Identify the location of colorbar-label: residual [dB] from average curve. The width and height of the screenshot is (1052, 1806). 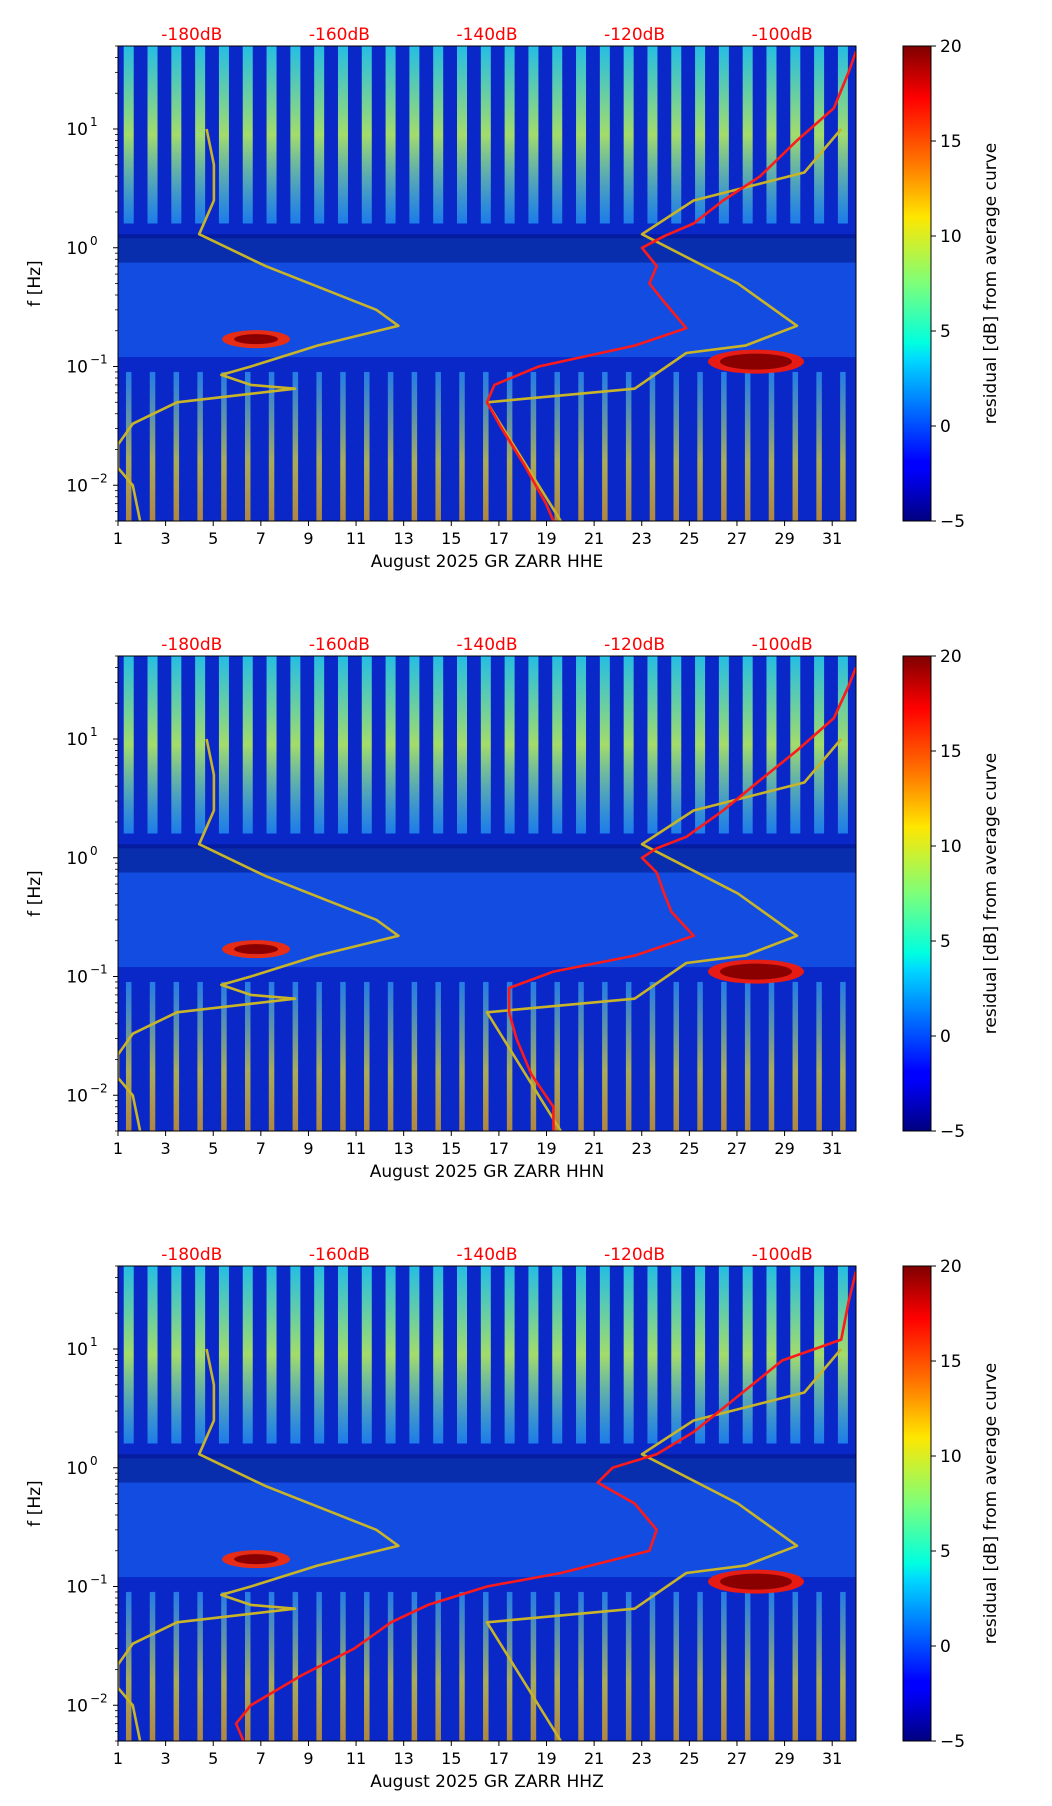
(991, 1503).